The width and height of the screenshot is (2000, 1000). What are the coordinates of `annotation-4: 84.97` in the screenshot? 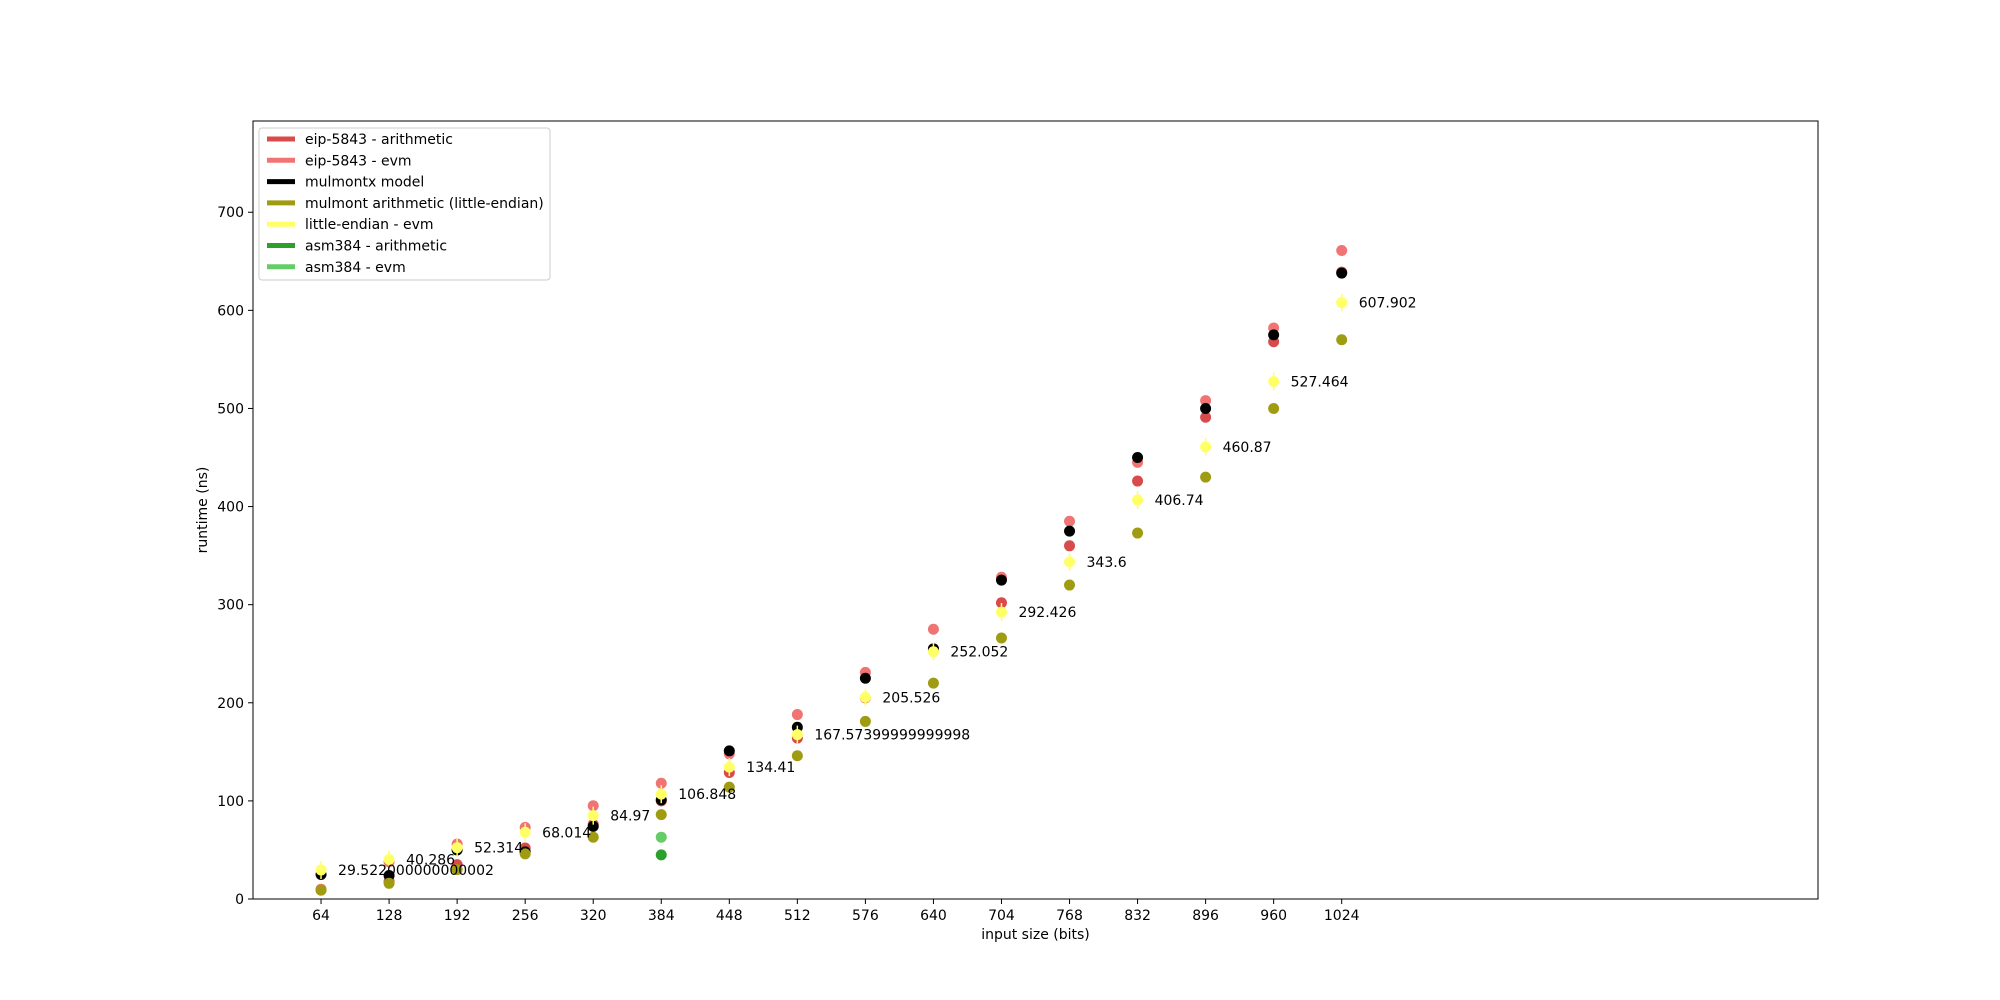 It's located at (630, 817).